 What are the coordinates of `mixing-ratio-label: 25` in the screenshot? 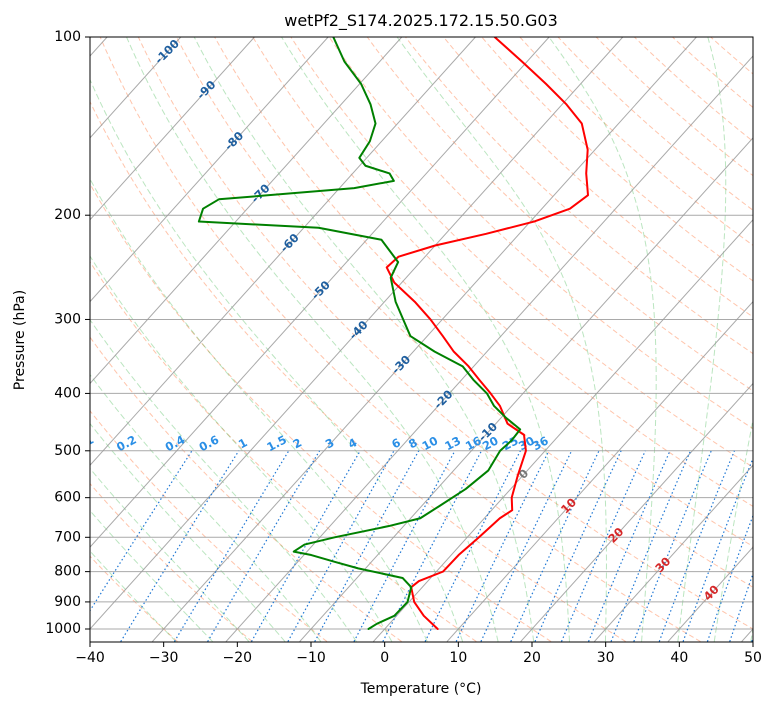 It's located at (510, 443).